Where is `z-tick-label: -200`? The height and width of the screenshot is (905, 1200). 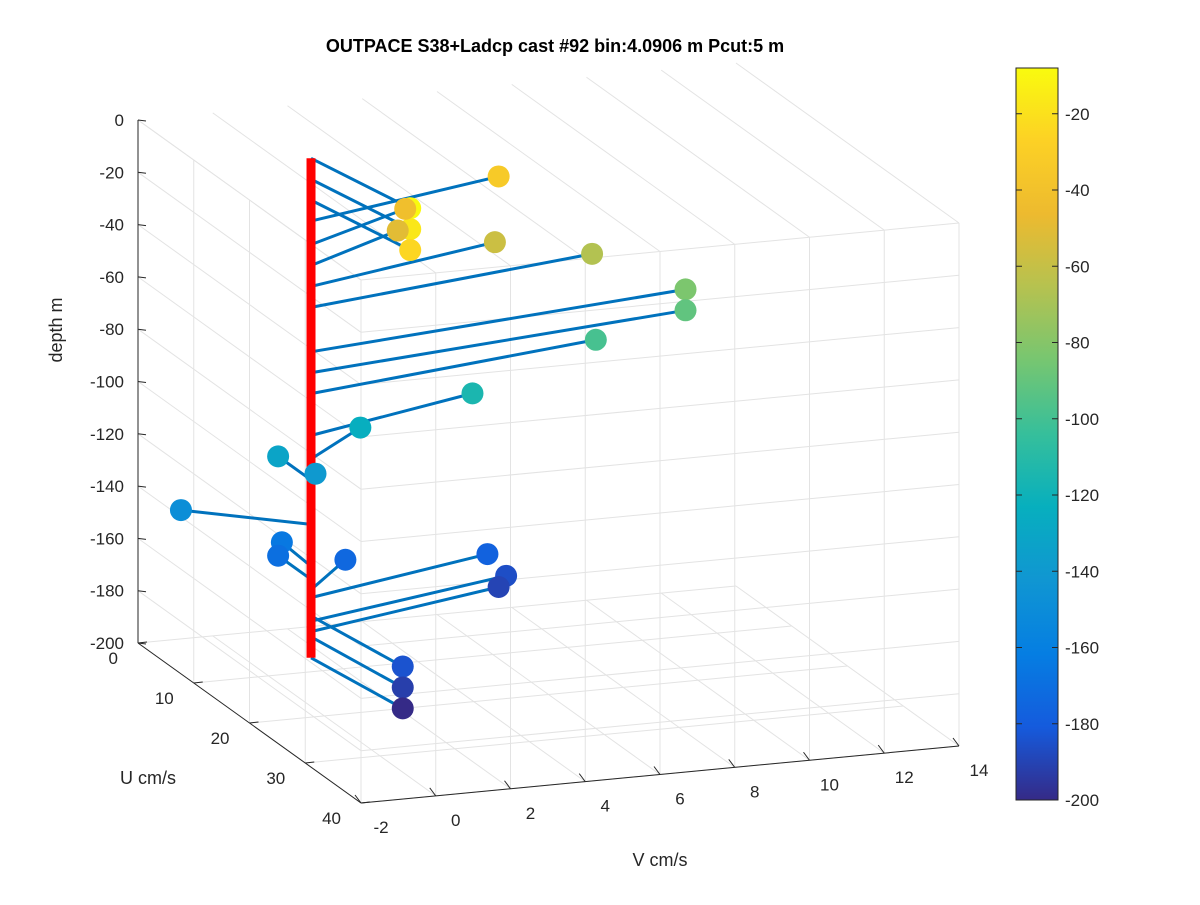 z-tick-label: -200 is located at coordinates (107, 643).